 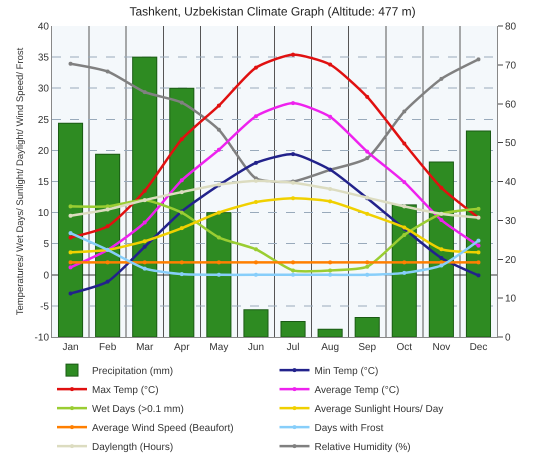 What do you see at coordinates (349, 428) in the screenshot?
I see `legend-label: Days with Frost` at bounding box center [349, 428].